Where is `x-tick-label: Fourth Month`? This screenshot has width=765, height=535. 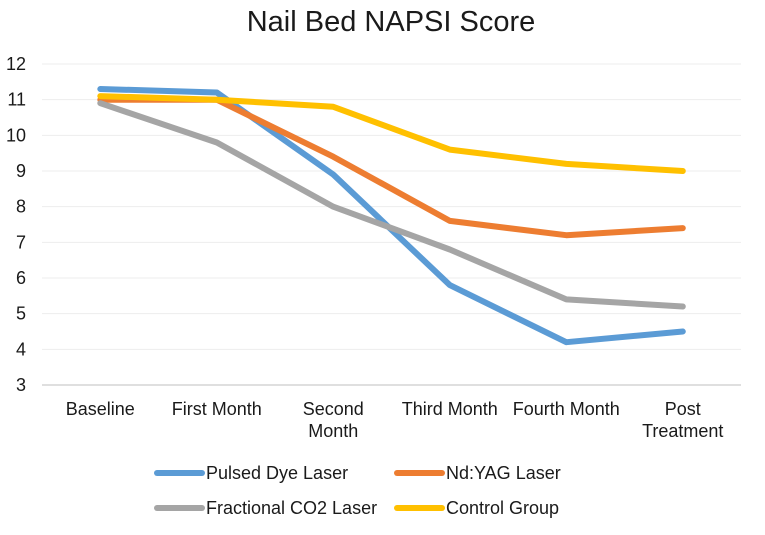
x-tick-label: Fourth Month is located at coordinates (566, 409).